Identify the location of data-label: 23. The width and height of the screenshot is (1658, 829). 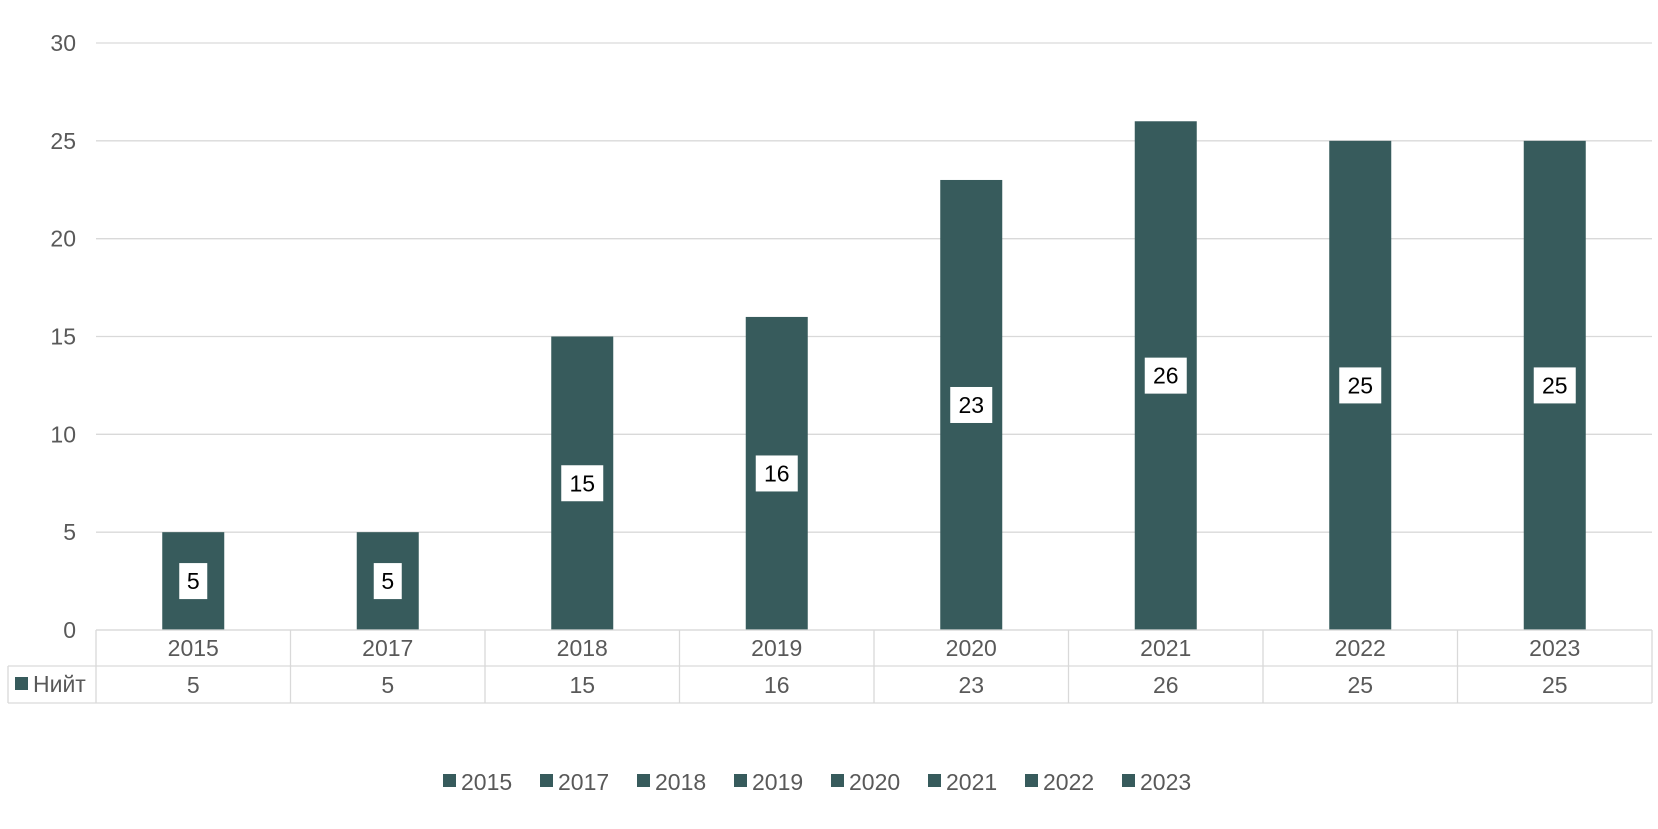
(971, 405).